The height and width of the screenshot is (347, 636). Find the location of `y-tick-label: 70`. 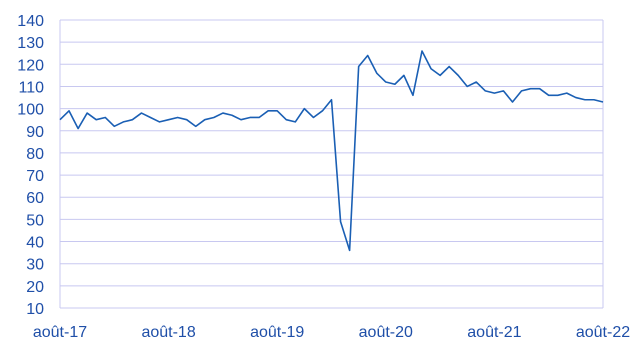

y-tick-label: 70 is located at coordinates (35, 176).